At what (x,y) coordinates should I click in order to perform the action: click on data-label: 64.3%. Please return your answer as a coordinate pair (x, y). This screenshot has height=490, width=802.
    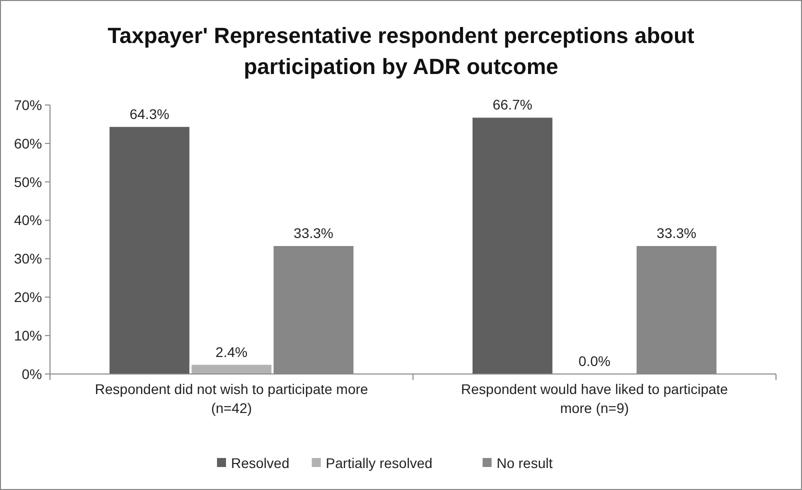
    Looking at the image, I should click on (150, 114).